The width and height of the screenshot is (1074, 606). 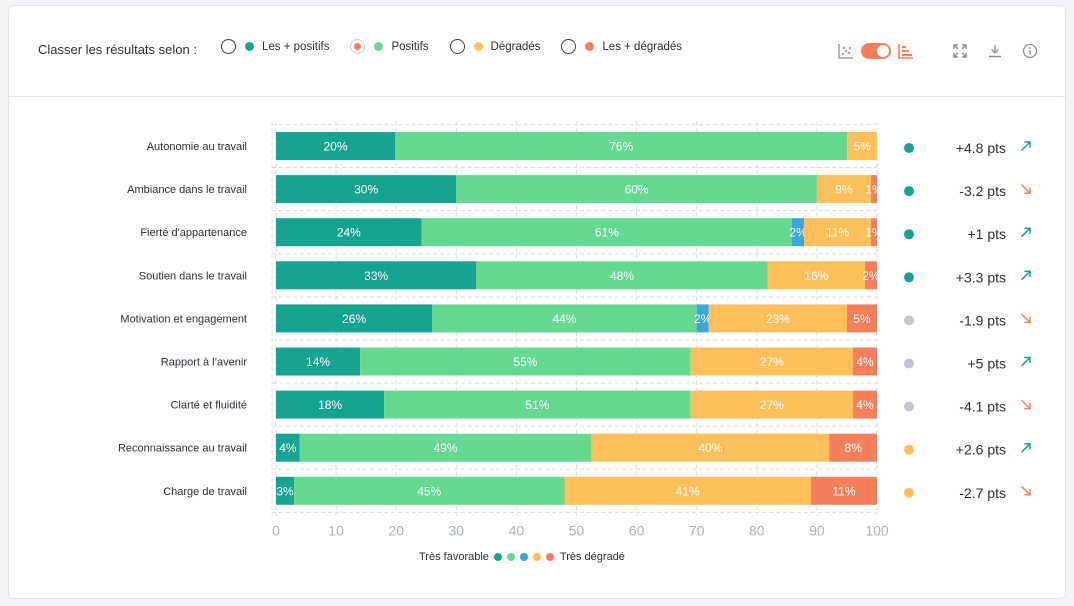 I want to click on sort-option-positive: Positifs, so click(x=389, y=46).